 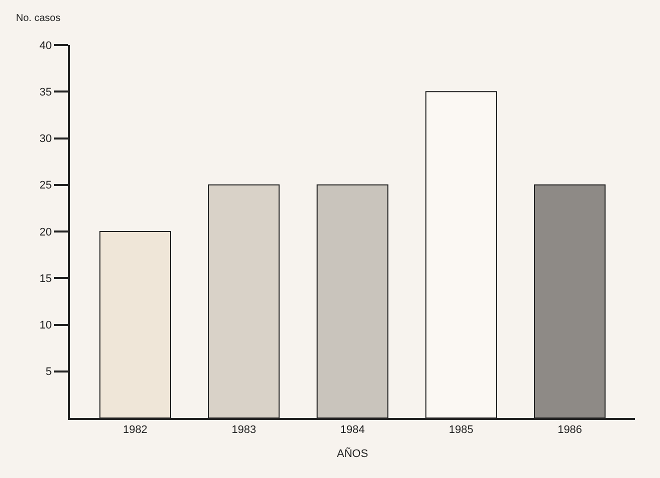 What do you see at coordinates (46, 92) in the screenshot?
I see `y-tick-label: 35` at bounding box center [46, 92].